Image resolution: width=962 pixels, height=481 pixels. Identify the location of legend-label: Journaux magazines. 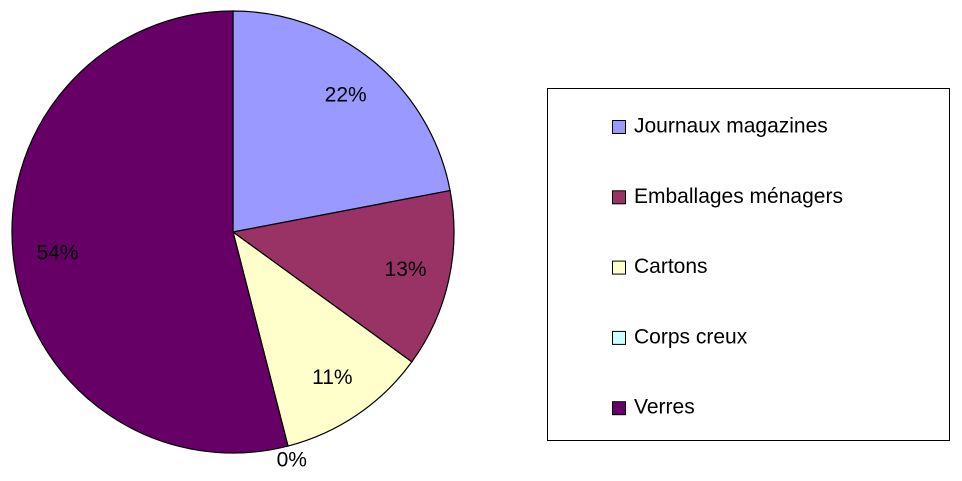
(731, 126).